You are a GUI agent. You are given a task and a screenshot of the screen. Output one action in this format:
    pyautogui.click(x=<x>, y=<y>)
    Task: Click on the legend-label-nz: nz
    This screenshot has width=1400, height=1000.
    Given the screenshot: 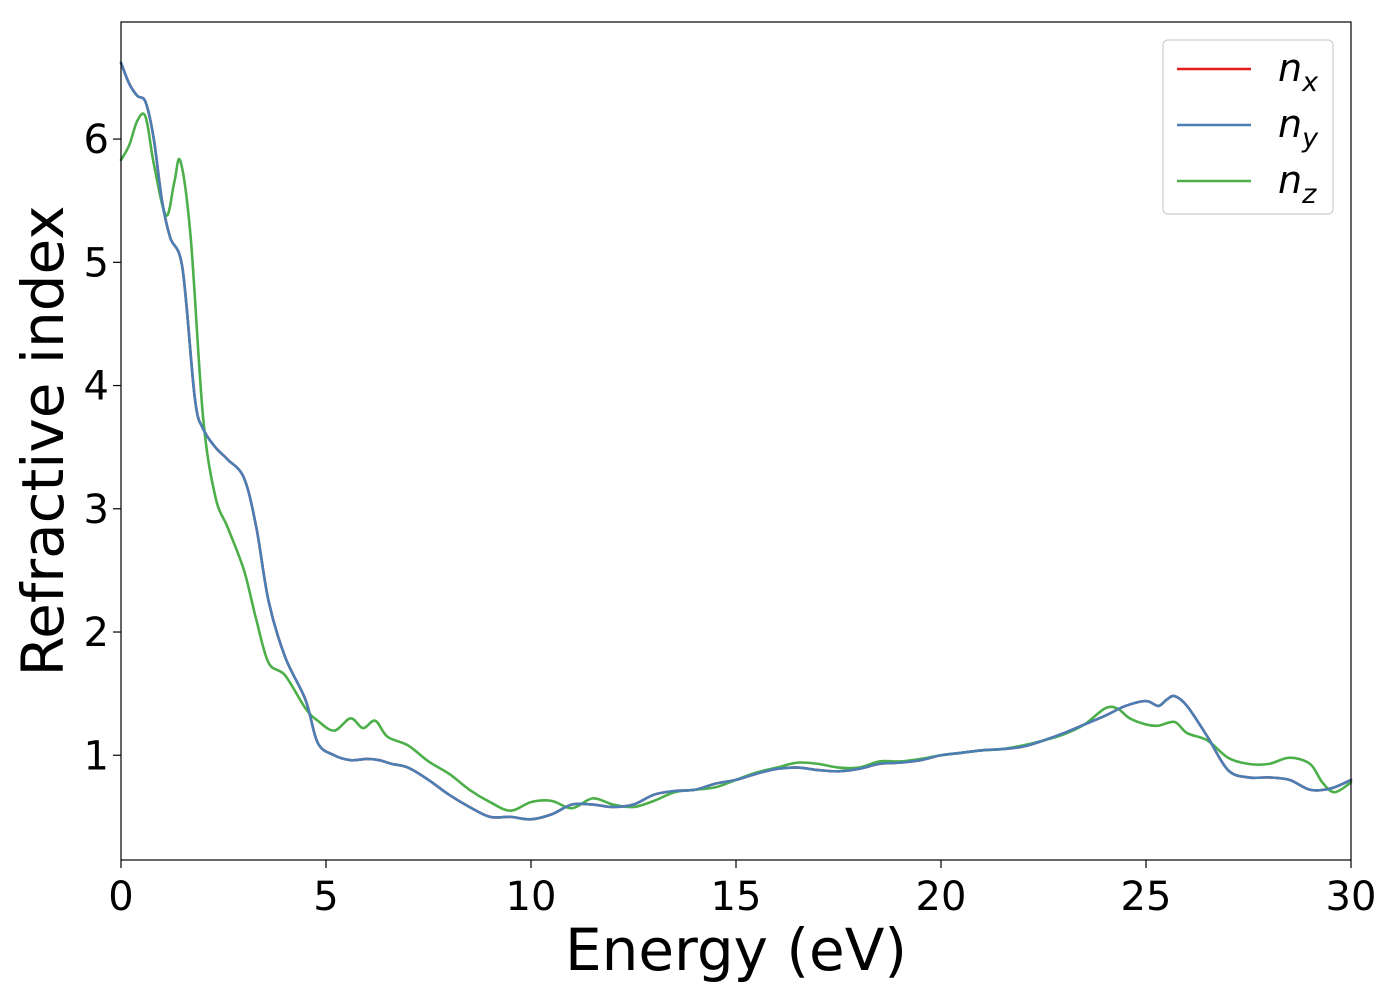 What is the action you would take?
    pyautogui.click(x=1297, y=184)
    